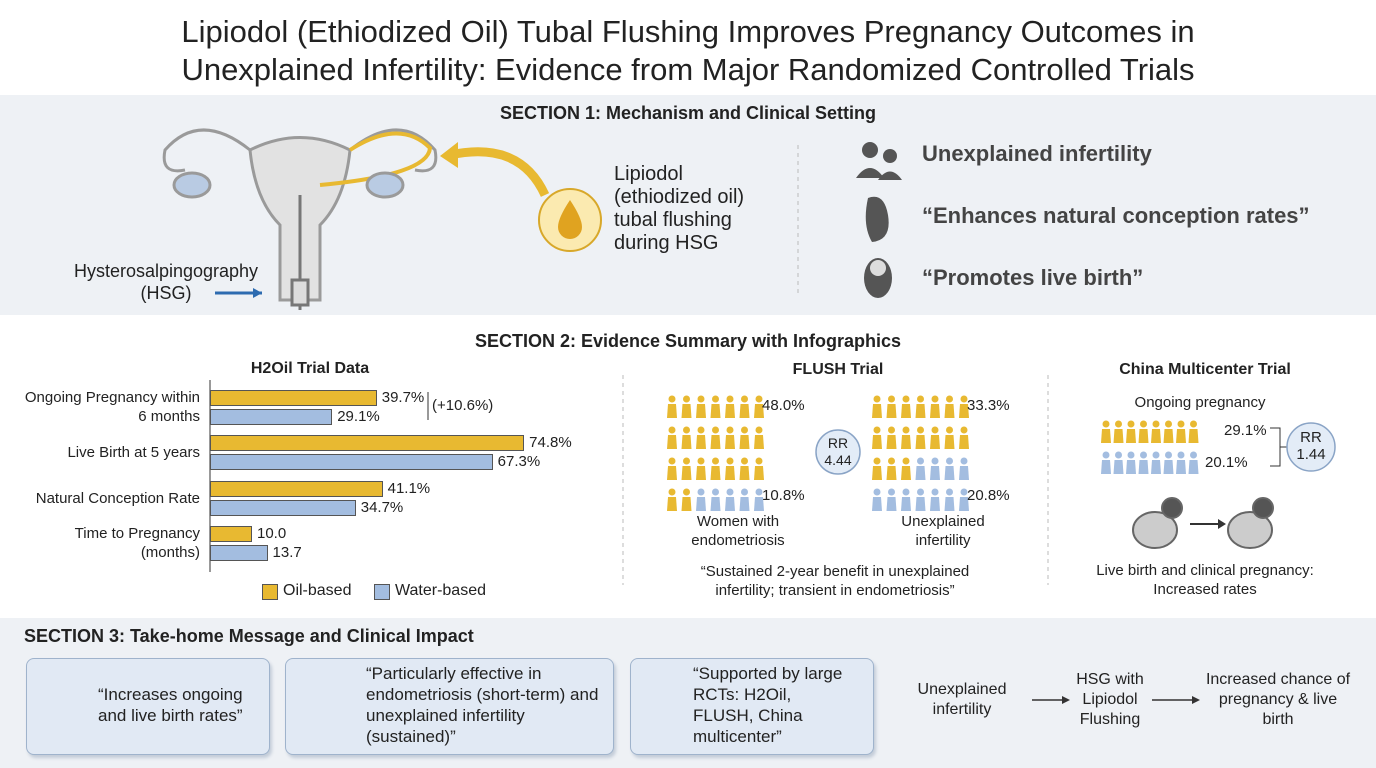  What do you see at coordinates (137, 543) in the screenshot?
I see `category-label: Time to Pregnancy (months)` at bounding box center [137, 543].